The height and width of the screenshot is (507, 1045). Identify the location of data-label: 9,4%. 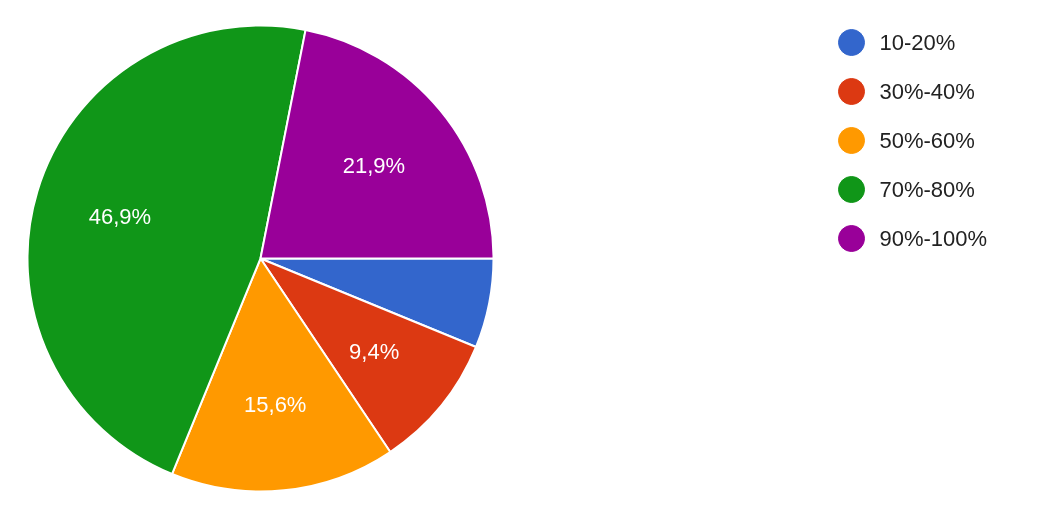
(374, 351).